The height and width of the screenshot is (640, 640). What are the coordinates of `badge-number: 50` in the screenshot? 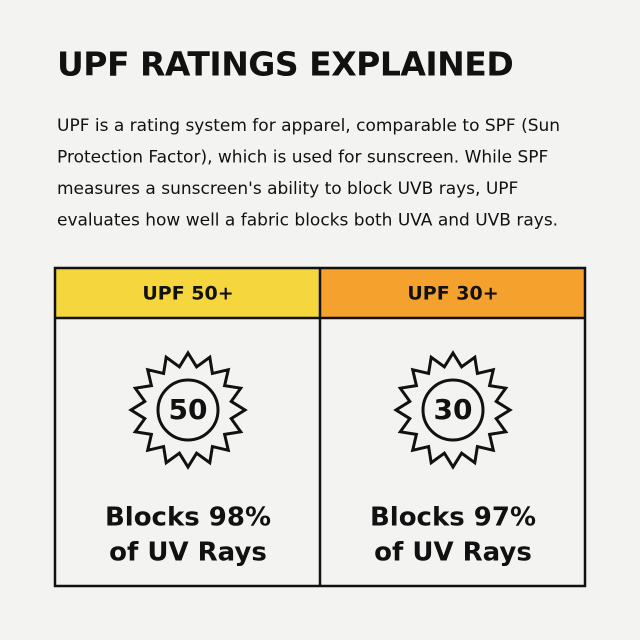 It's located at (188, 409).